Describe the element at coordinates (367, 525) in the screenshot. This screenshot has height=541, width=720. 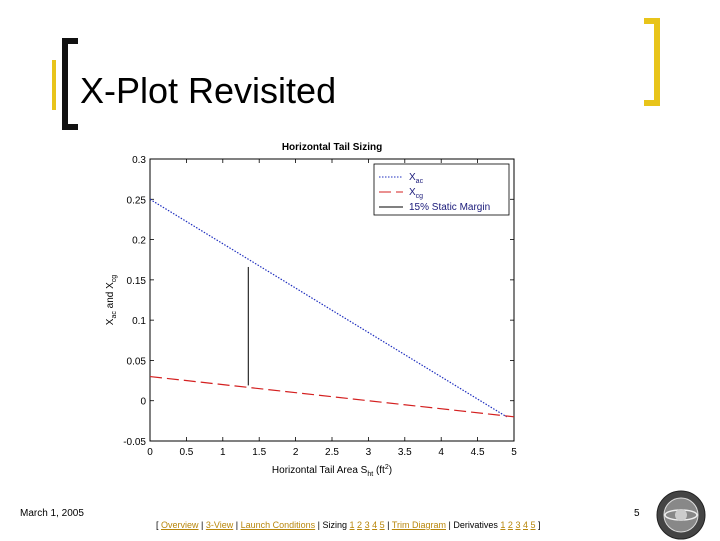
I see `nav-link-sizing-3: 3` at that location.